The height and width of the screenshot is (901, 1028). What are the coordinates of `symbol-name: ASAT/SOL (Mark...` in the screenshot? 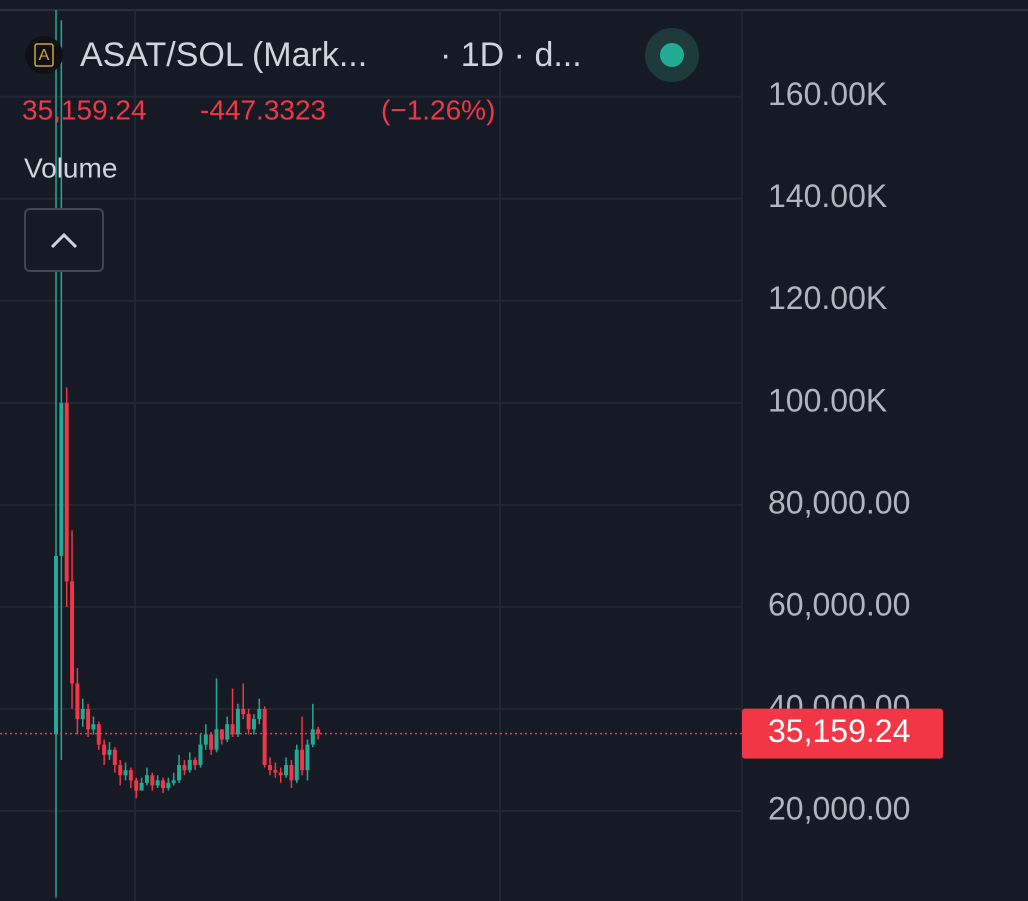 It's located at (223, 55).